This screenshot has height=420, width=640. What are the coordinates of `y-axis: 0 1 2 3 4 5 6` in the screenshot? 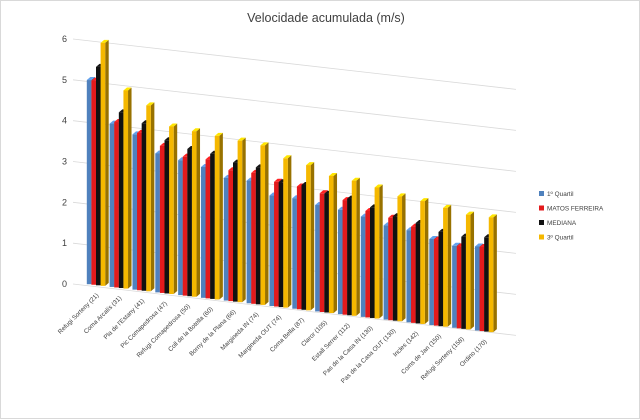 It's located at (64, 161).